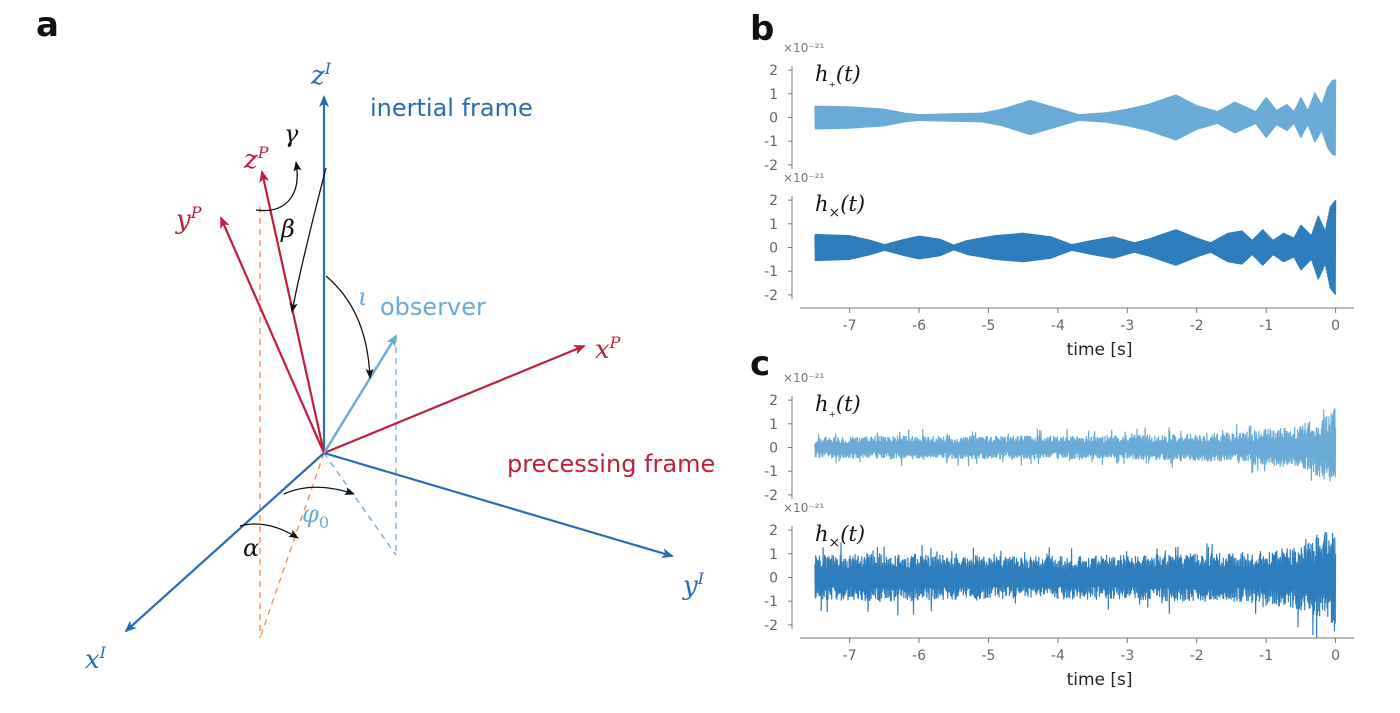 This screenshot has height=713, width=1400. Describe the element at coordinates (315, 516) in the screenshot. I see `phi0-label: φ0` at that location.